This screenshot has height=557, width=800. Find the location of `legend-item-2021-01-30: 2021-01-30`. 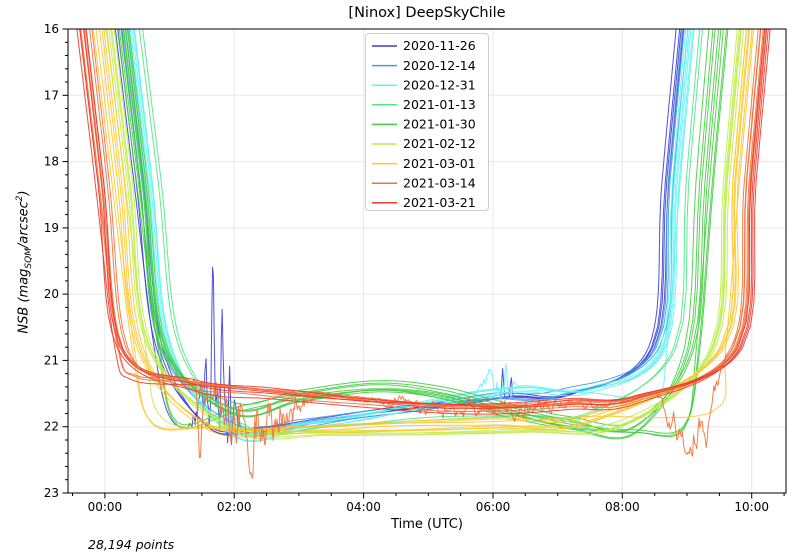

legend-item-2021-01-30: 2021-01-30 is located at coordinates (424, 124).